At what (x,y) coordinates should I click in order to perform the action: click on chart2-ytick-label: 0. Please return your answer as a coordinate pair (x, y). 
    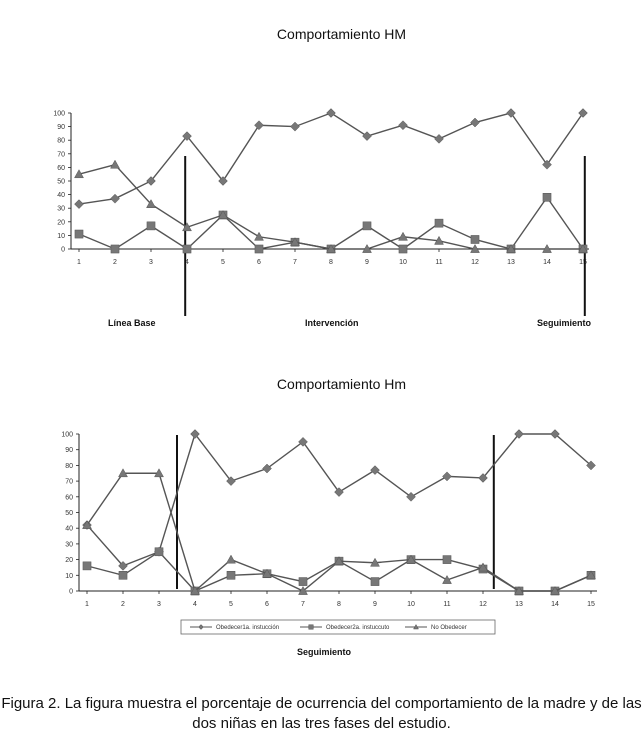
    Looking at the image, I should click on (71, 592).